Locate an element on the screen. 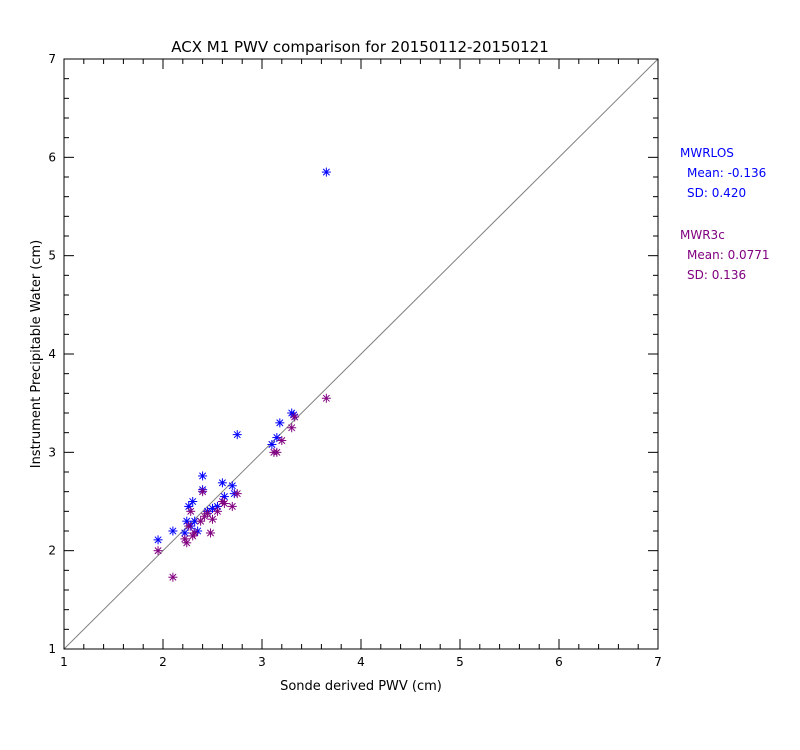 This screenshot has height=750, width=800. legend-mean-value: -0.136 is located at coordinates (747, 173).